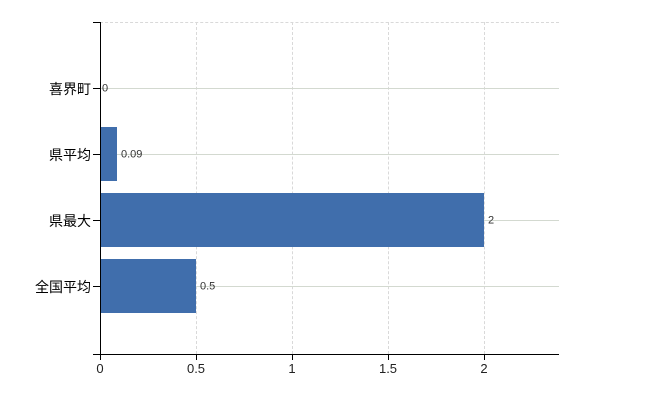  Describe the element at coordinates (292, 368) in the screenshot. I see `x-tick-label: 1` at that location.